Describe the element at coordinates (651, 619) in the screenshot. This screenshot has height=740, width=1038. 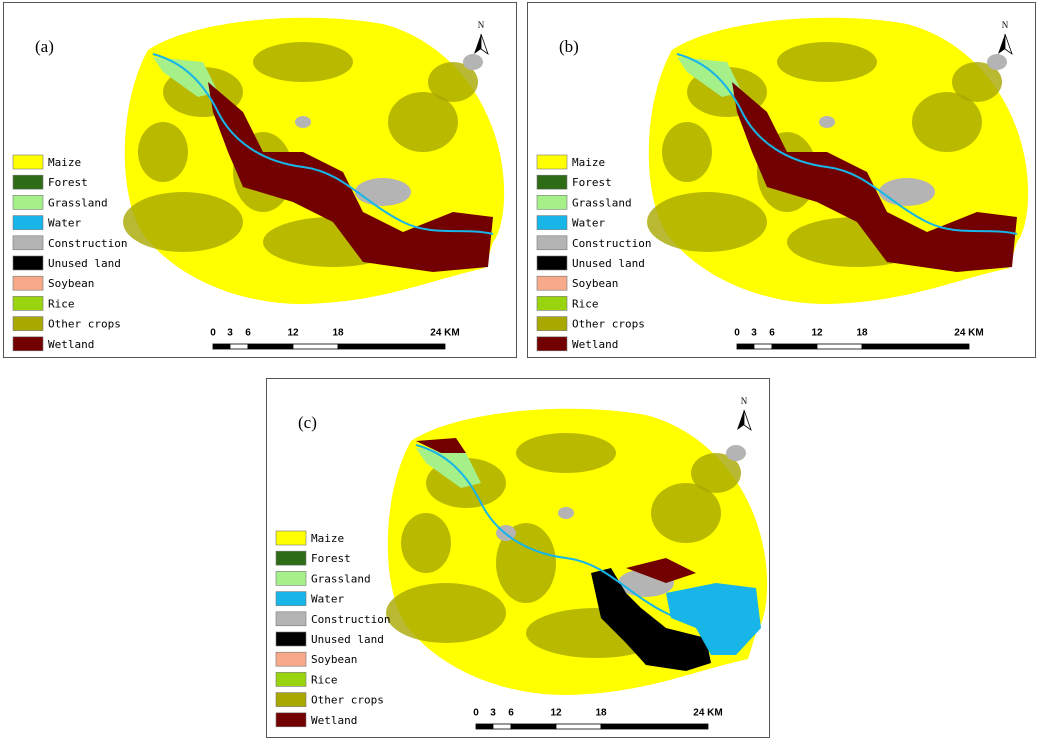
I see `unused-land` at that location.